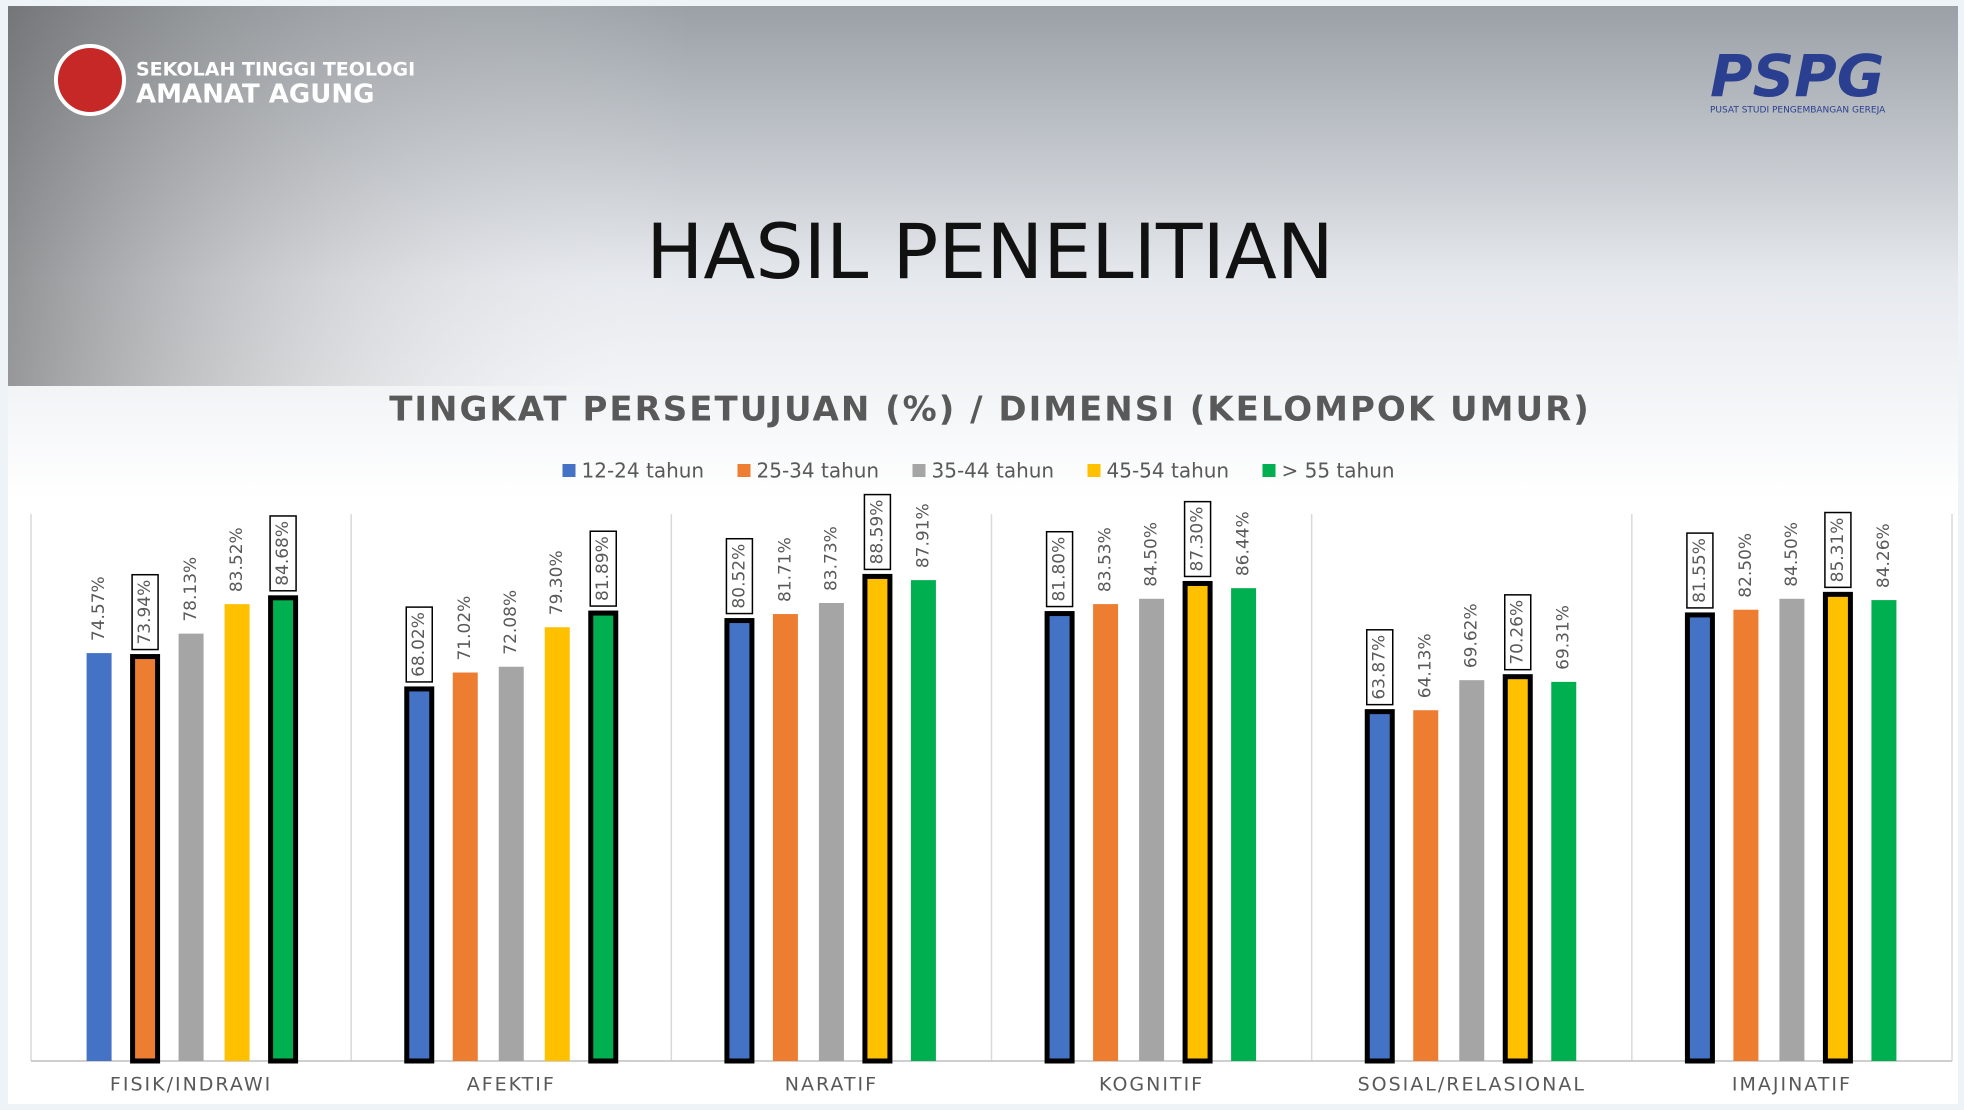 The width and height of the screenshot is (1964, 1110). I want to click on data-label: 70.26%, so click(1518, 632).